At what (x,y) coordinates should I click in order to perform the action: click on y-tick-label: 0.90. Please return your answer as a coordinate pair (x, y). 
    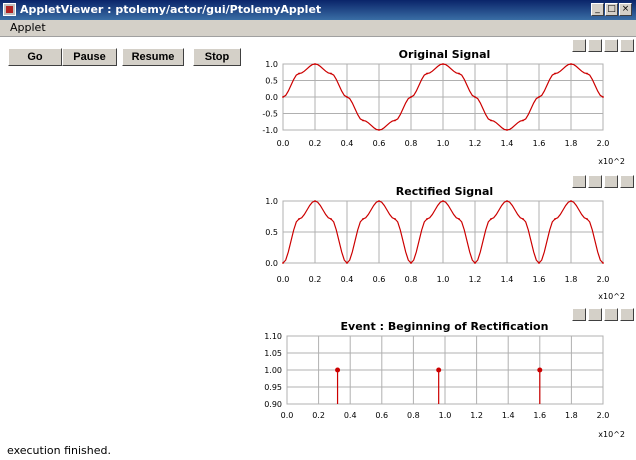
    Looking at the image, I should click on (273, 404).